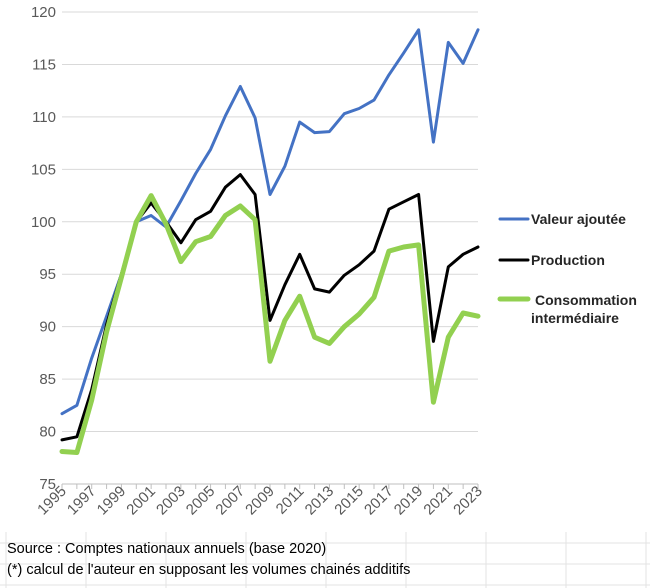  Describe the element at coordinates (47, 432) in the screenshot. I see `y-tick-label: 80` at that location.